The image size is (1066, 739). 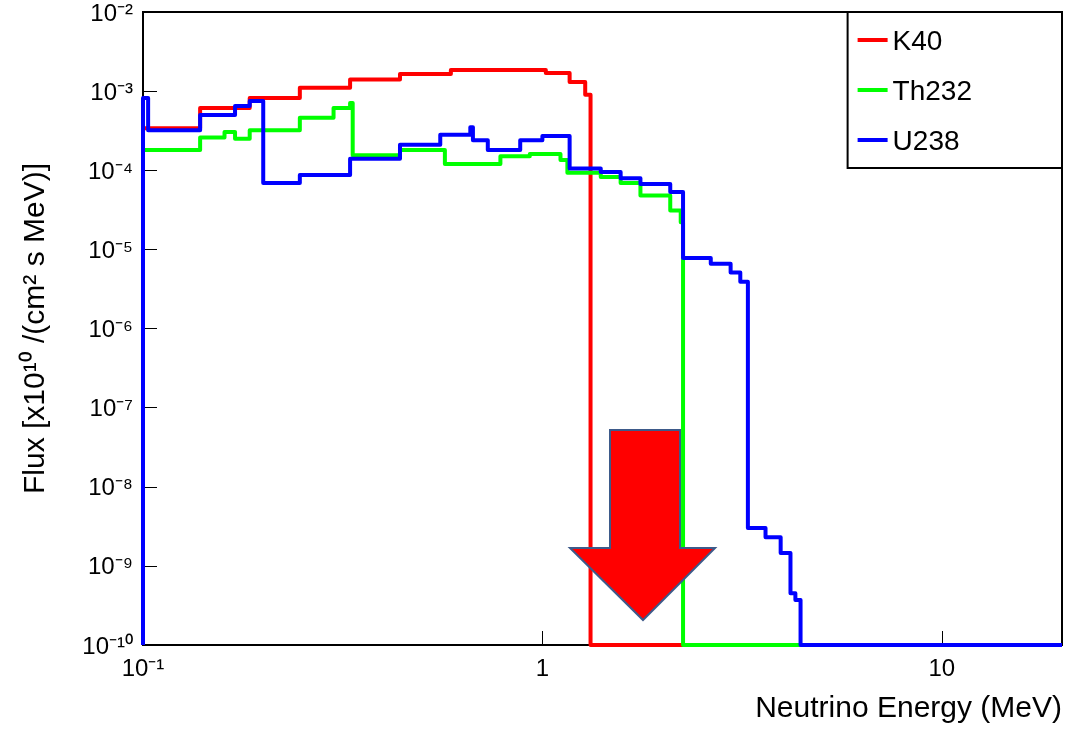 What do you see at coordinates (926, 140) in the screenshot?
I see `legend-label: U238` at bounding box center [926, 140].